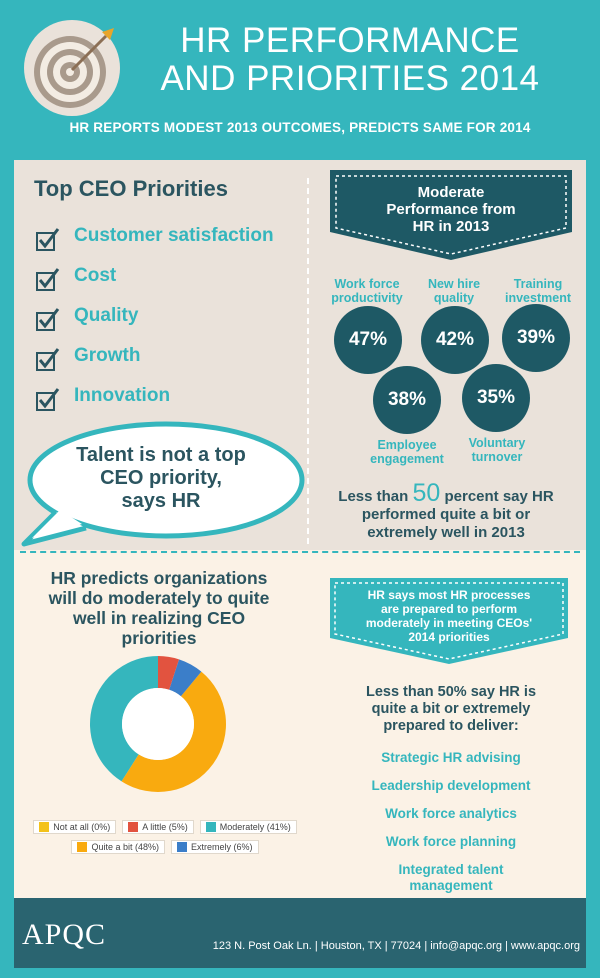 This screenshot has width=600, height=978. Describe the element at coordinates (300, 552) in the screenshot. I see `horizontal-divider` at that location.